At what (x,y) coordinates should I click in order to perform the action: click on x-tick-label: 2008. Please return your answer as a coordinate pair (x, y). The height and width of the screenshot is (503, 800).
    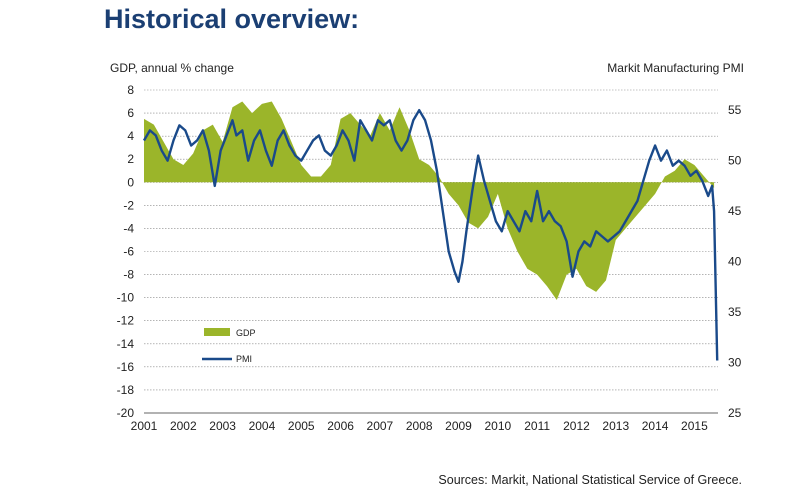
    Looking at the image, I should click on (419, 426).